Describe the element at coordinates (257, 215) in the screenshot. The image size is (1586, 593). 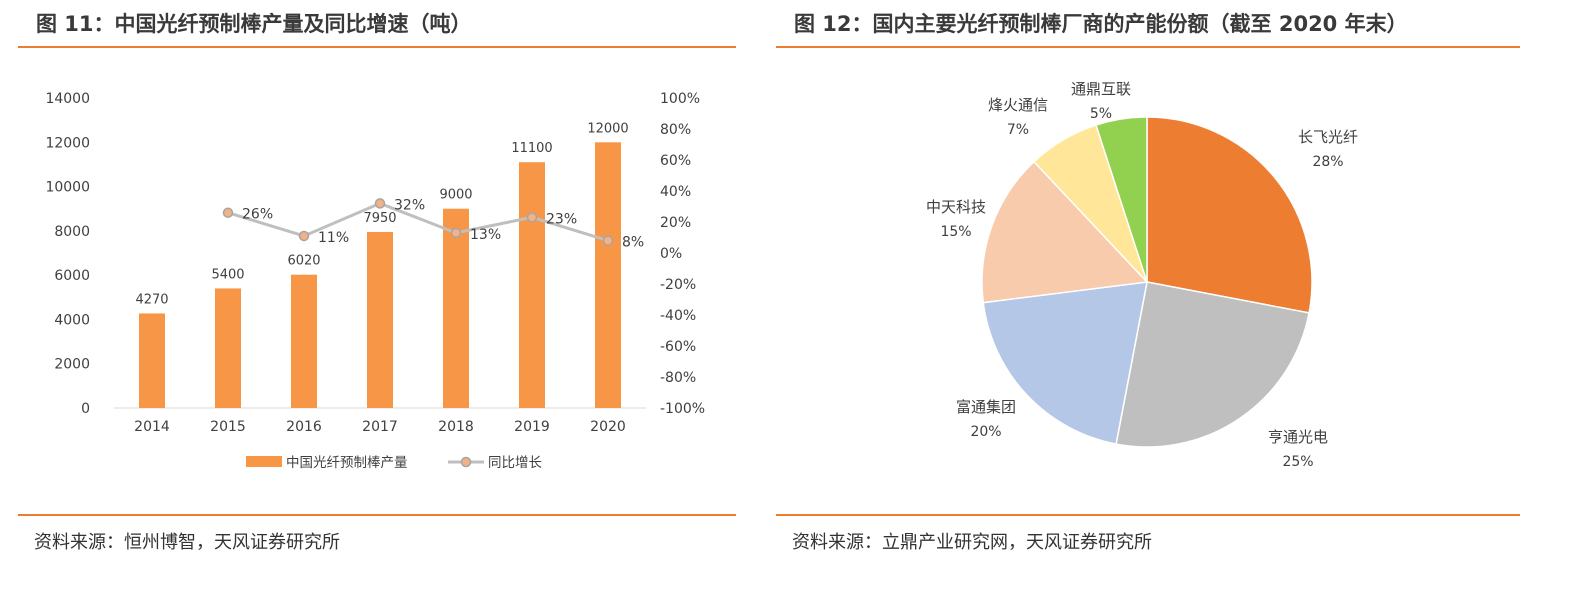
I see `growth-value-label: 26%` at that location.